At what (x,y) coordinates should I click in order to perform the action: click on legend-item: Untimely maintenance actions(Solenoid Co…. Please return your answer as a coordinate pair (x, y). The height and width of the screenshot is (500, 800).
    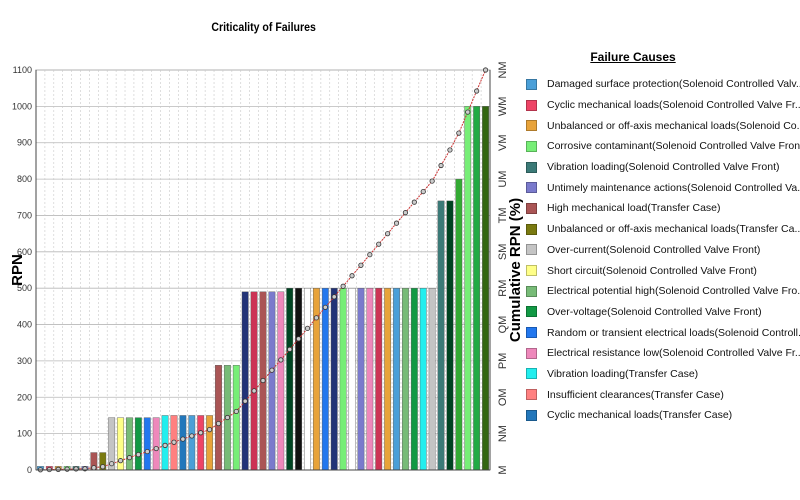
    Looking at the image, I should click on (659, 187).